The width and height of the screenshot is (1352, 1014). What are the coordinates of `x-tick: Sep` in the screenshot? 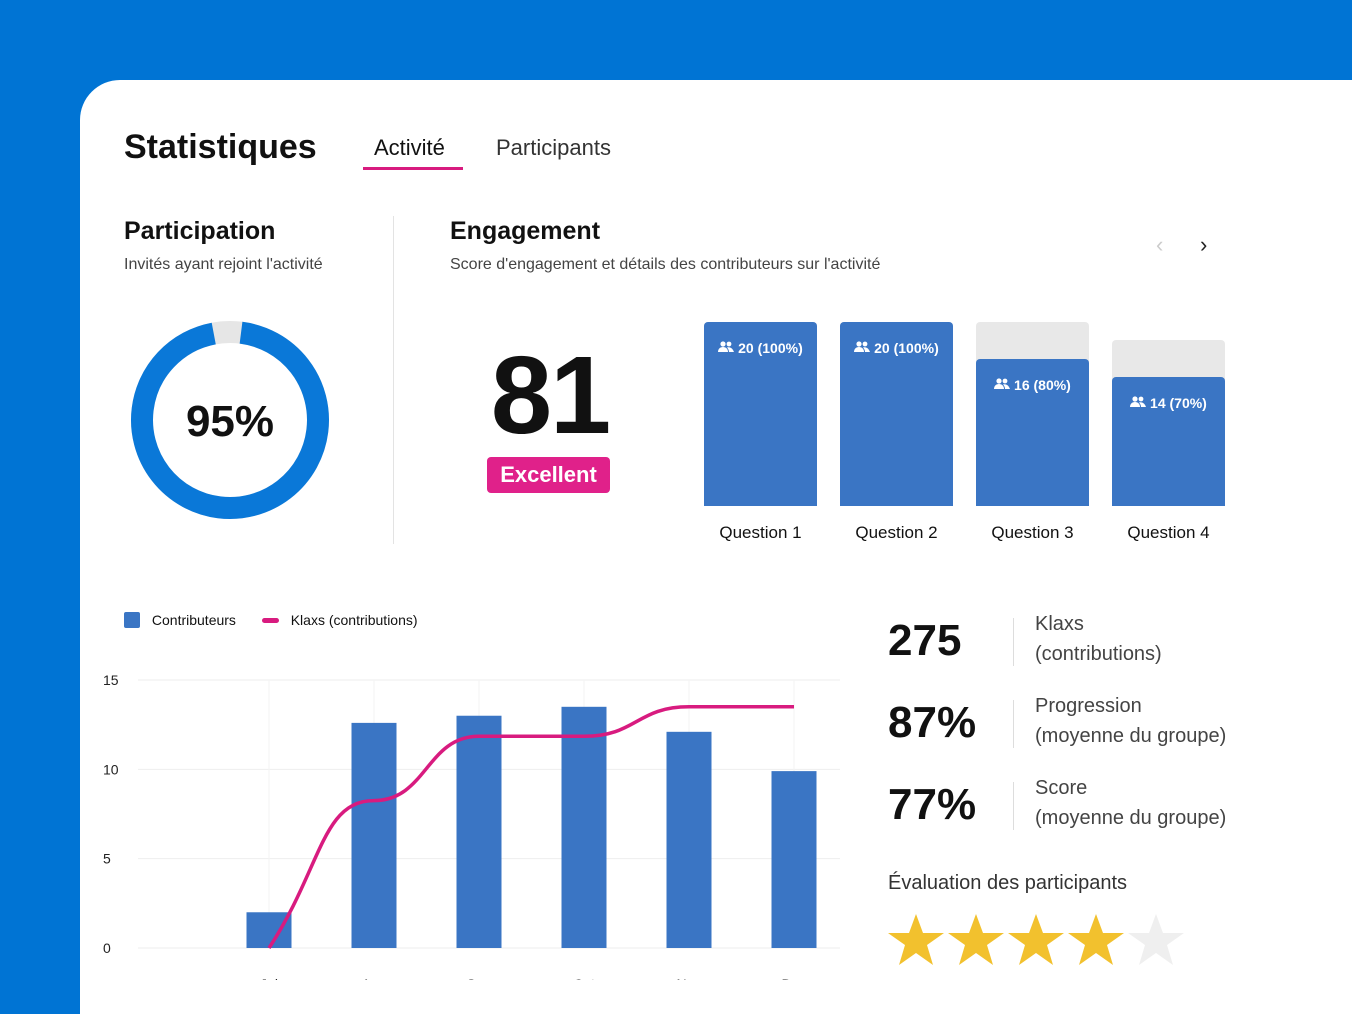 It's located at (479, 978).